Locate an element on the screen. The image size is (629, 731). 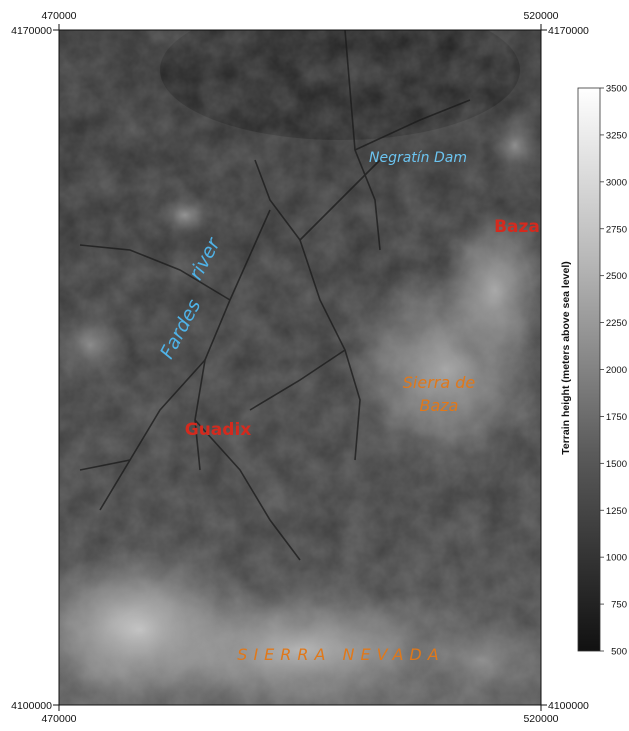
legend-tick-label: 3000 is located at coordinates (616, 182).